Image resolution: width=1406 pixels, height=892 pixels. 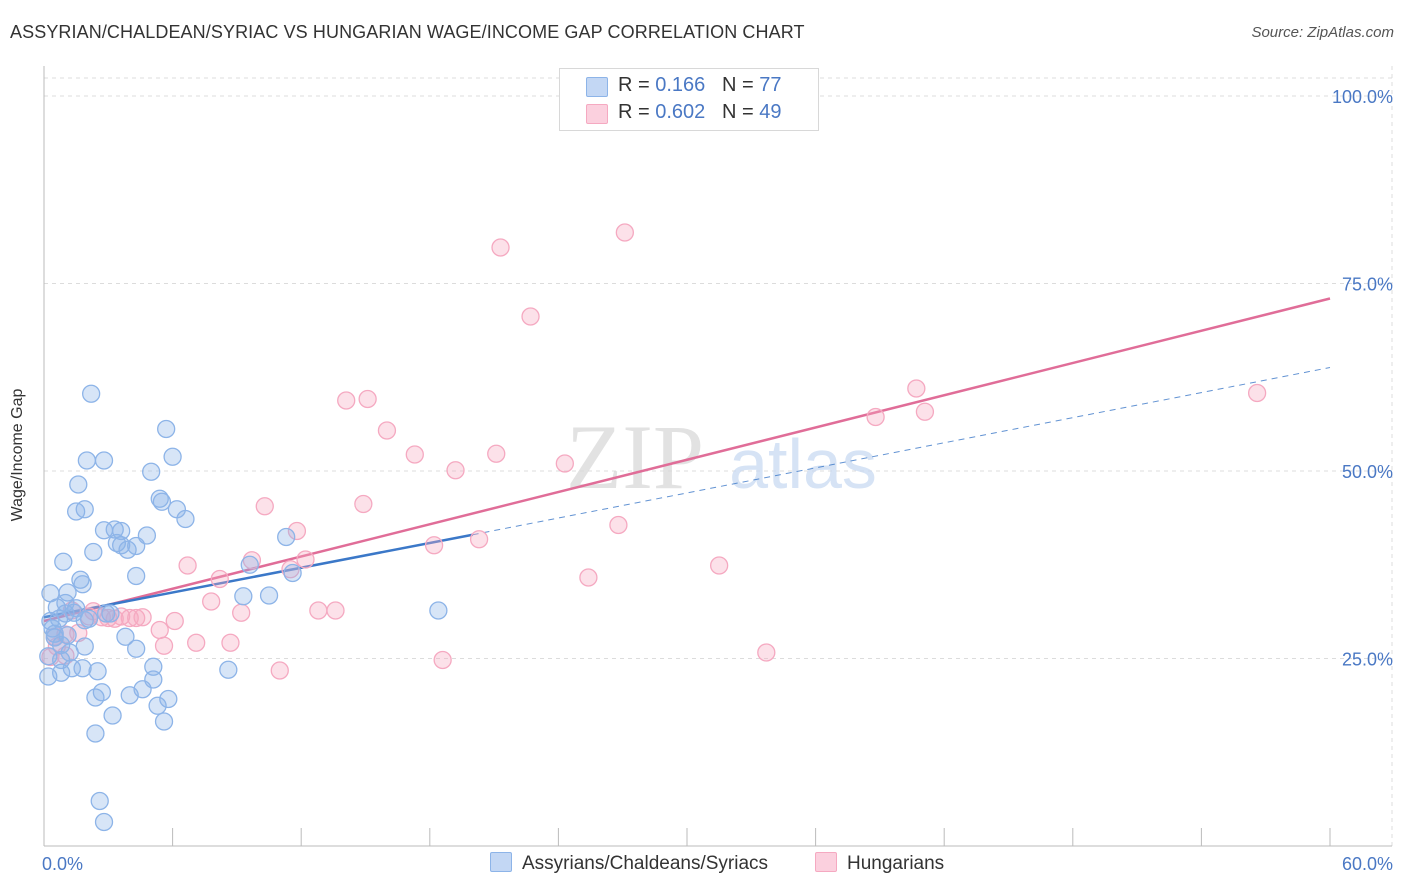 What do you see at coordinates (689, 99) in the screenshot?
I see `stats-legend: R = 0.166 N = 77 R = 0.602 N = 49` at bounding box center [689, 99].